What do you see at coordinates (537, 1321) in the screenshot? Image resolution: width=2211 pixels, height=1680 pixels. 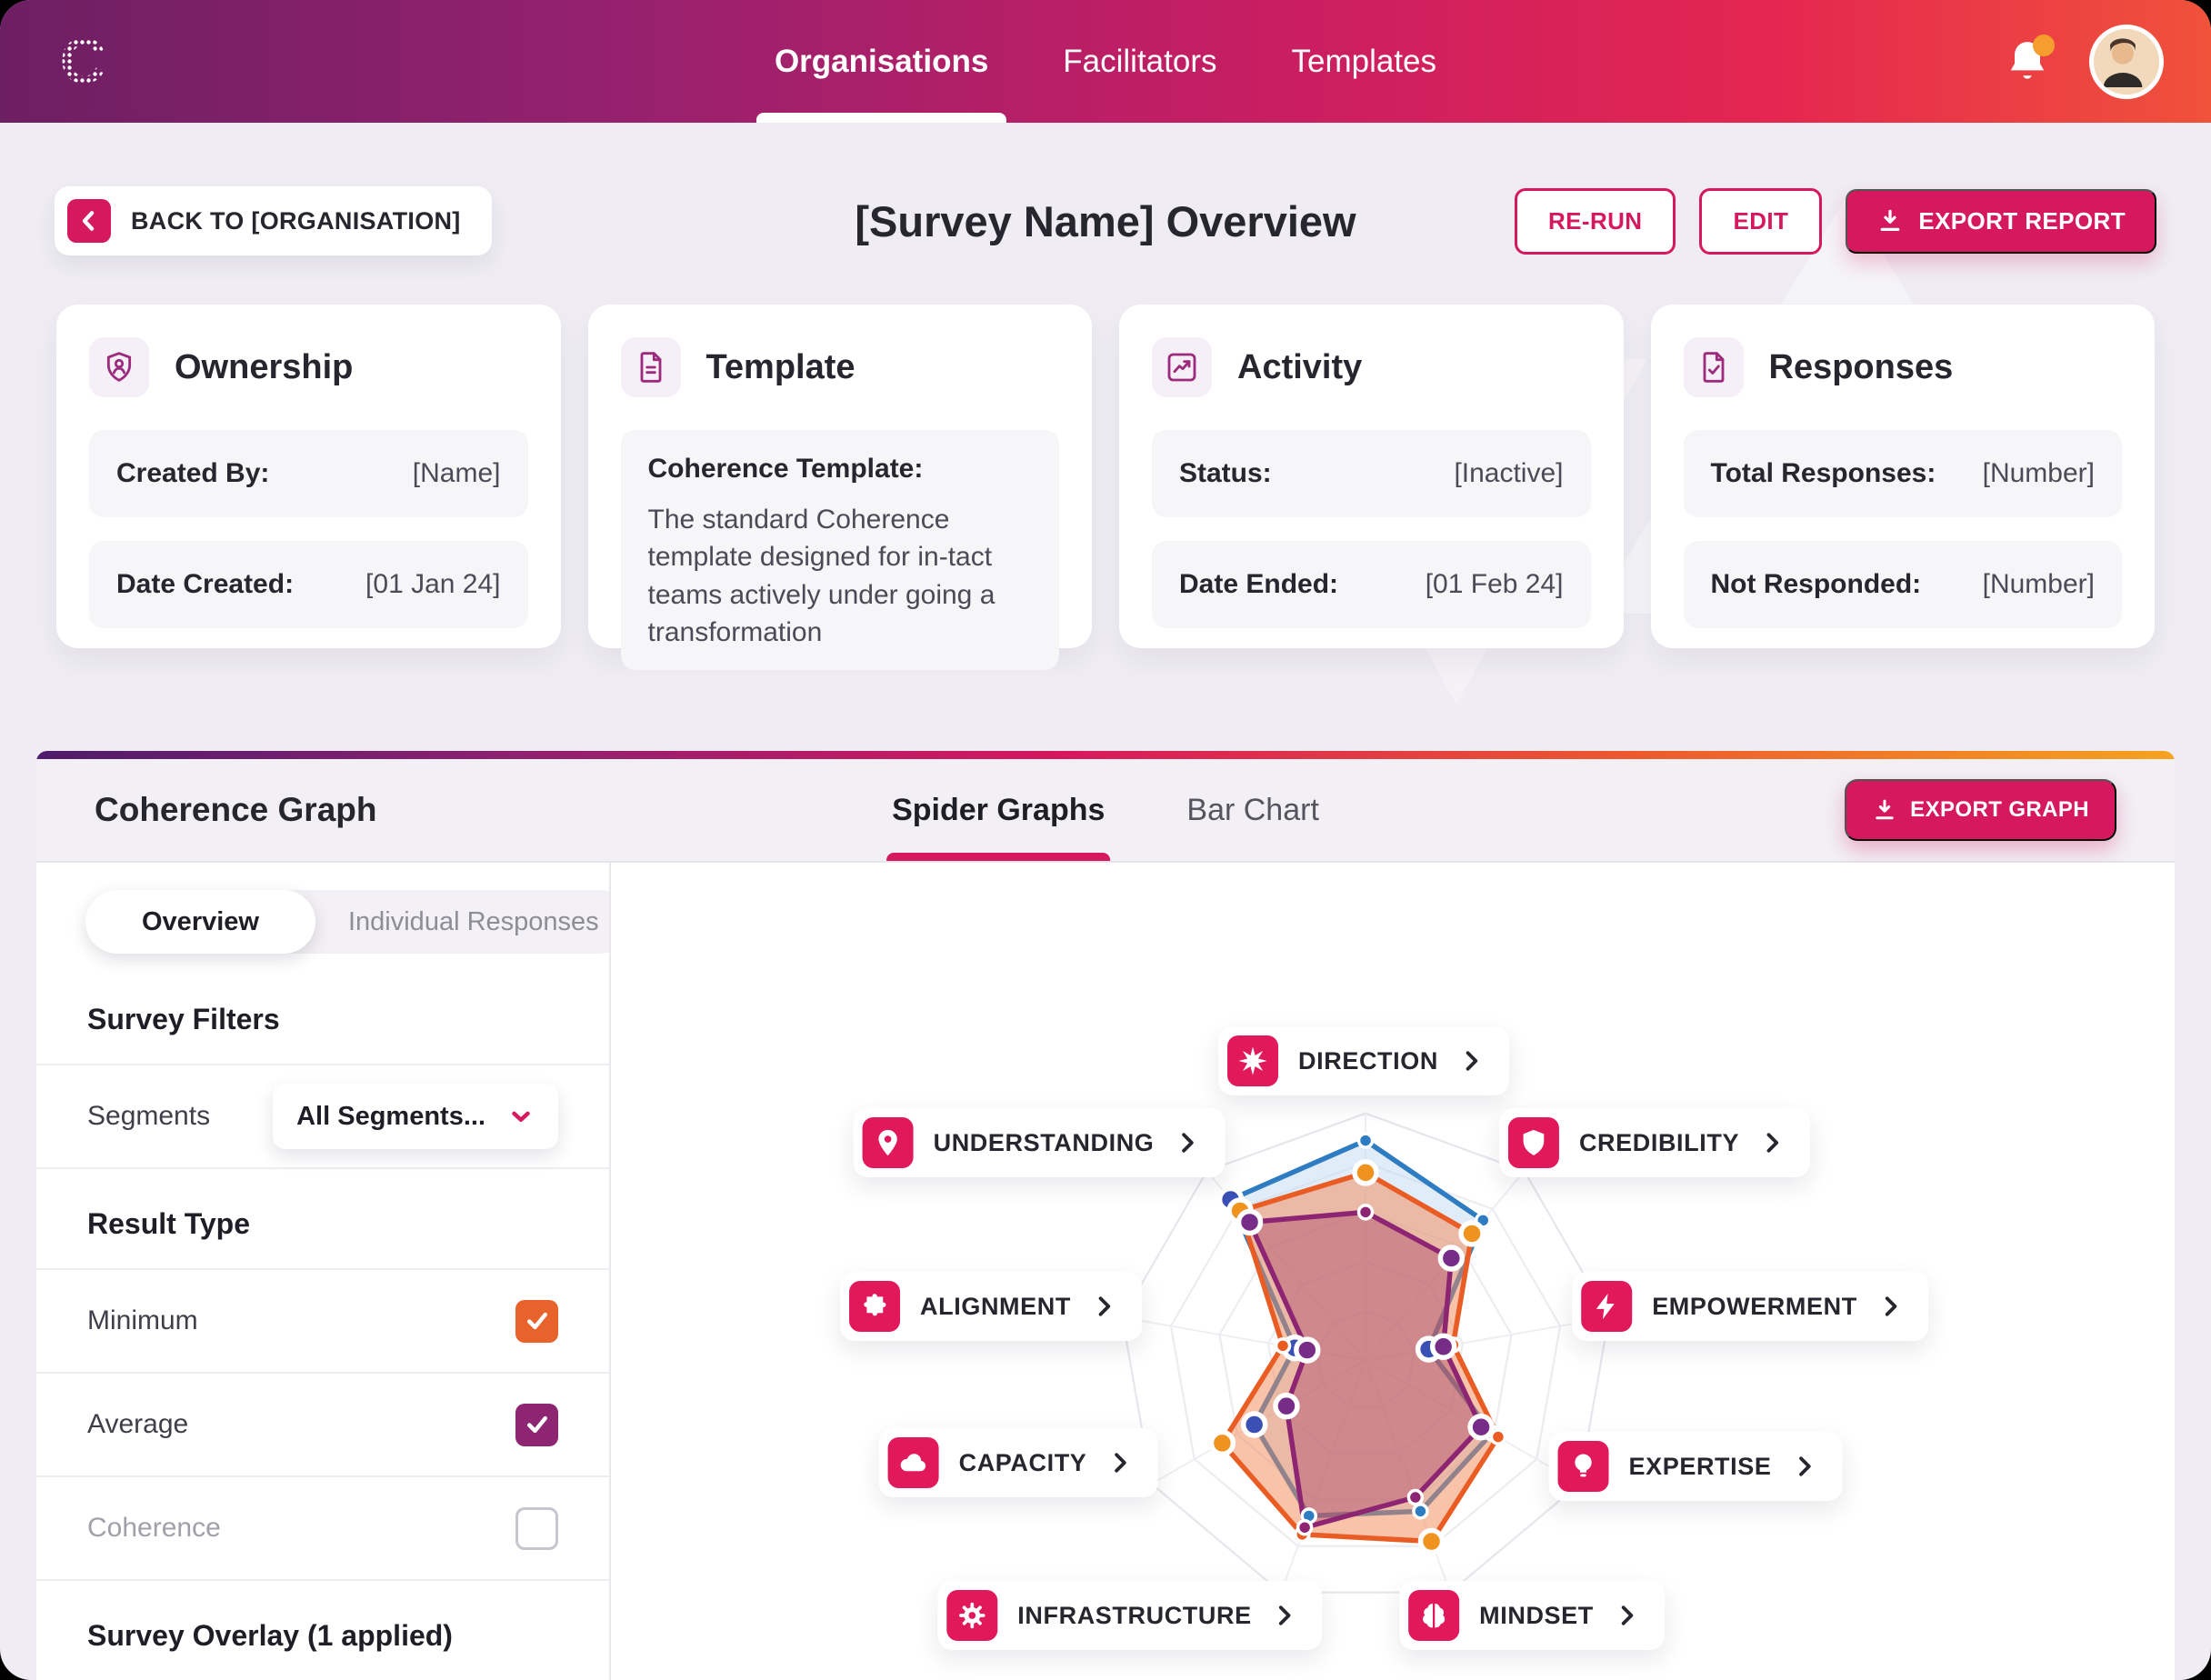 I see `Minimum-checkbox` at bounding box center [537, 1321].